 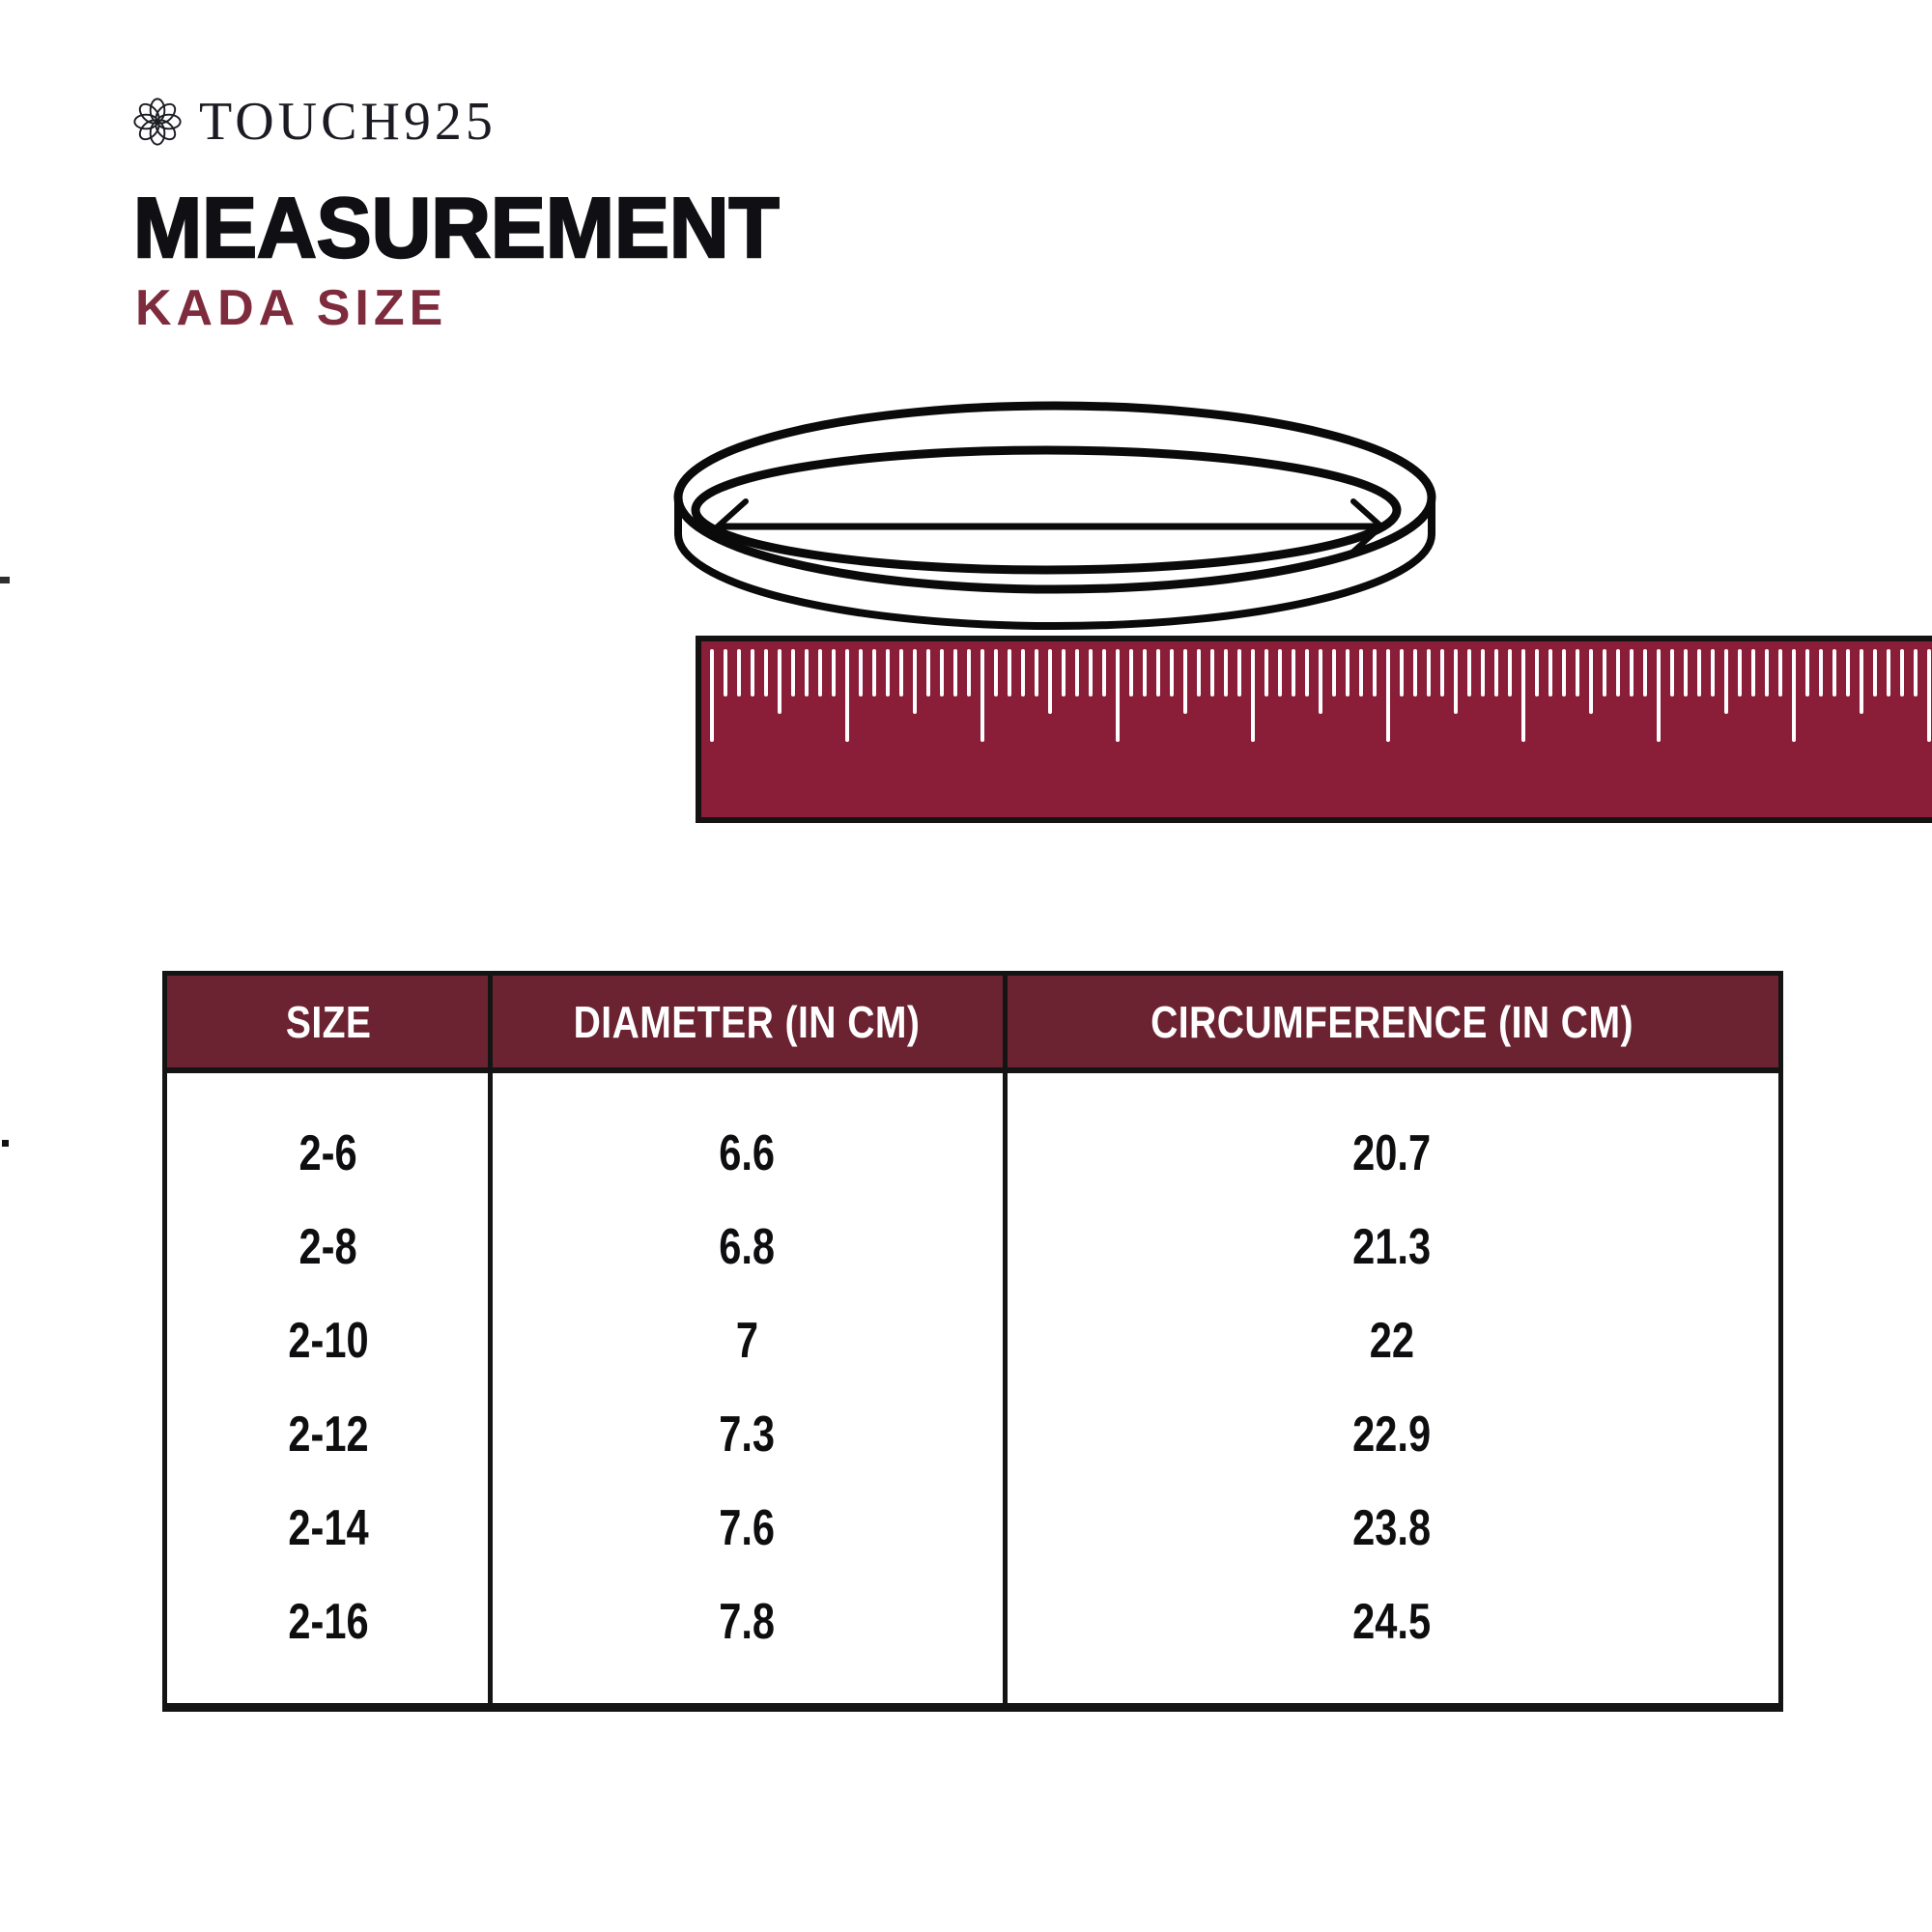 What do you see at coordinates (748, 1434) in the screenshot?
I see `table-cell: 7.3` at bounding box center [748, 1434].